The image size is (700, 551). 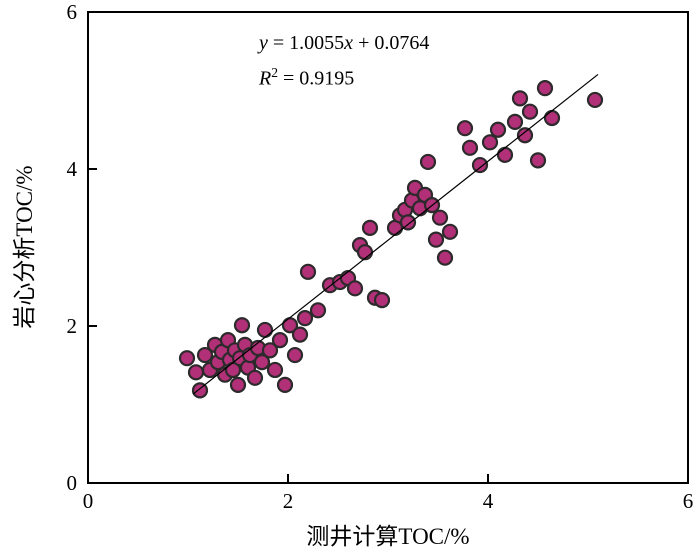 I want to click on equation-mid: = 1.0055, so click(x=306, y=43).